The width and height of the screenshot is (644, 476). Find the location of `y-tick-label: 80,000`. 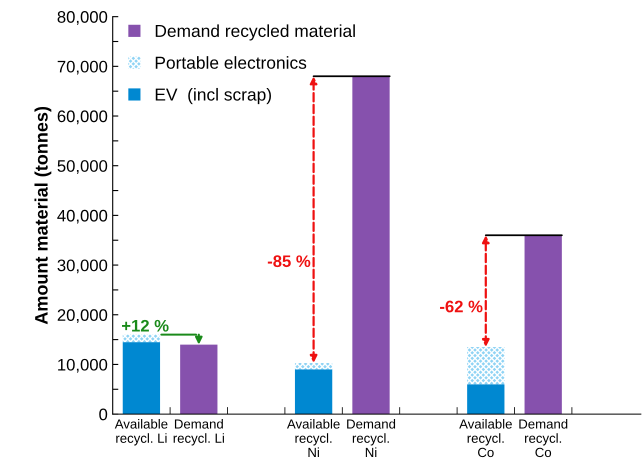

y-tick-label: 80,000 is located at coordinates (83, 18).